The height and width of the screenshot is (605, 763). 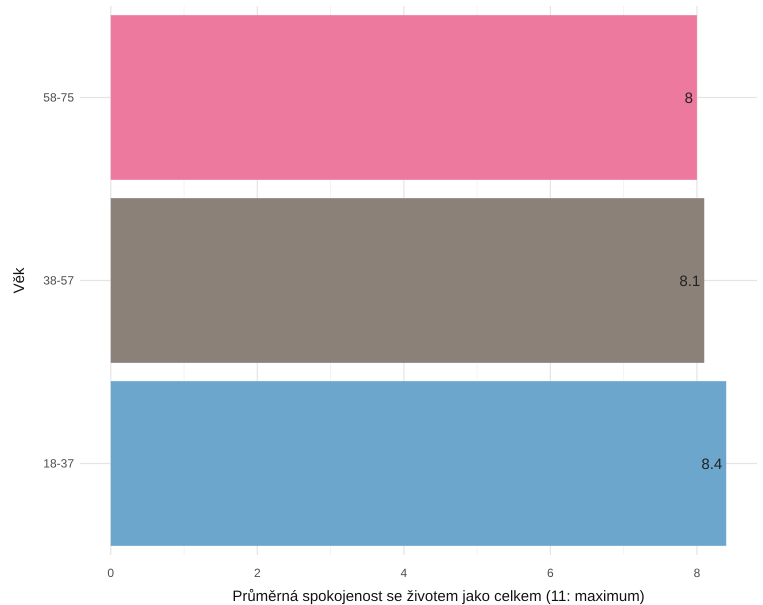 I want to click on x-tick-label: 4, so click(x=404, y=573).